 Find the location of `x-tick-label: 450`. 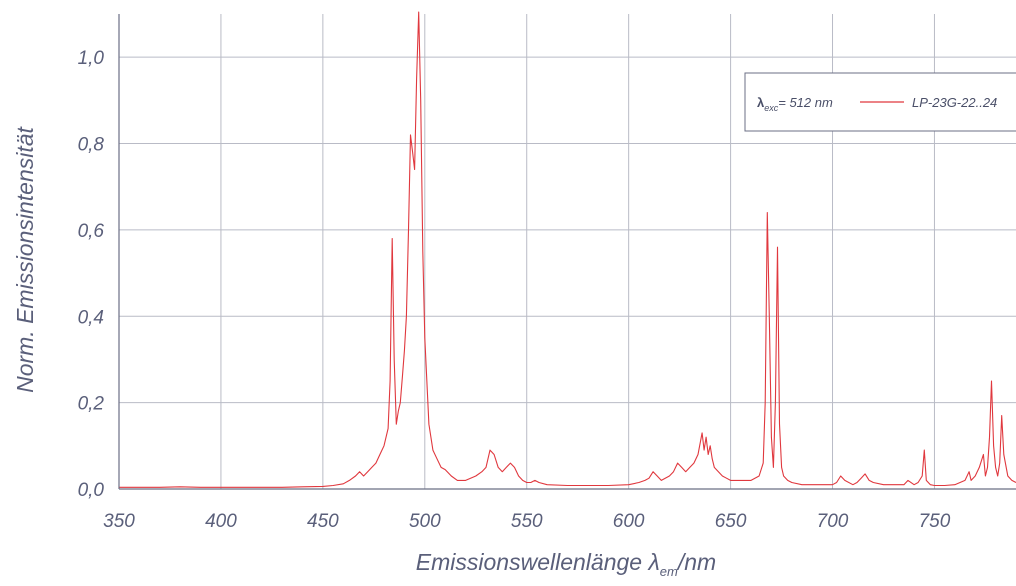

x-tick-label: 450 is located at coordinates (323, 521).